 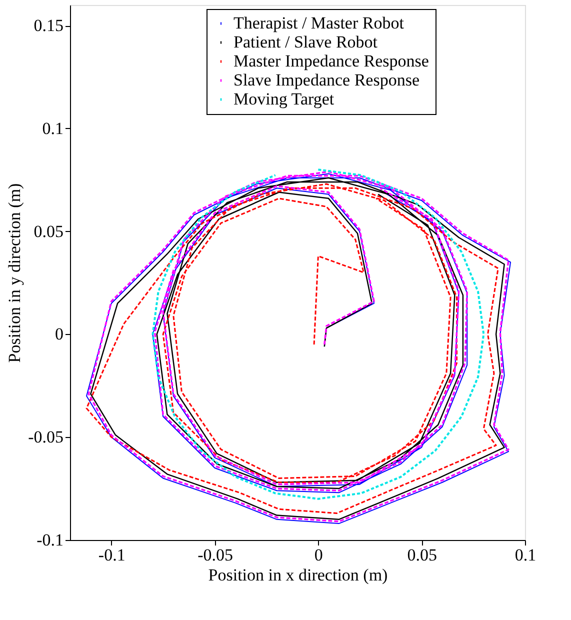 I want to click on y-tick-label: 0.05, so click(x=49, y=231).